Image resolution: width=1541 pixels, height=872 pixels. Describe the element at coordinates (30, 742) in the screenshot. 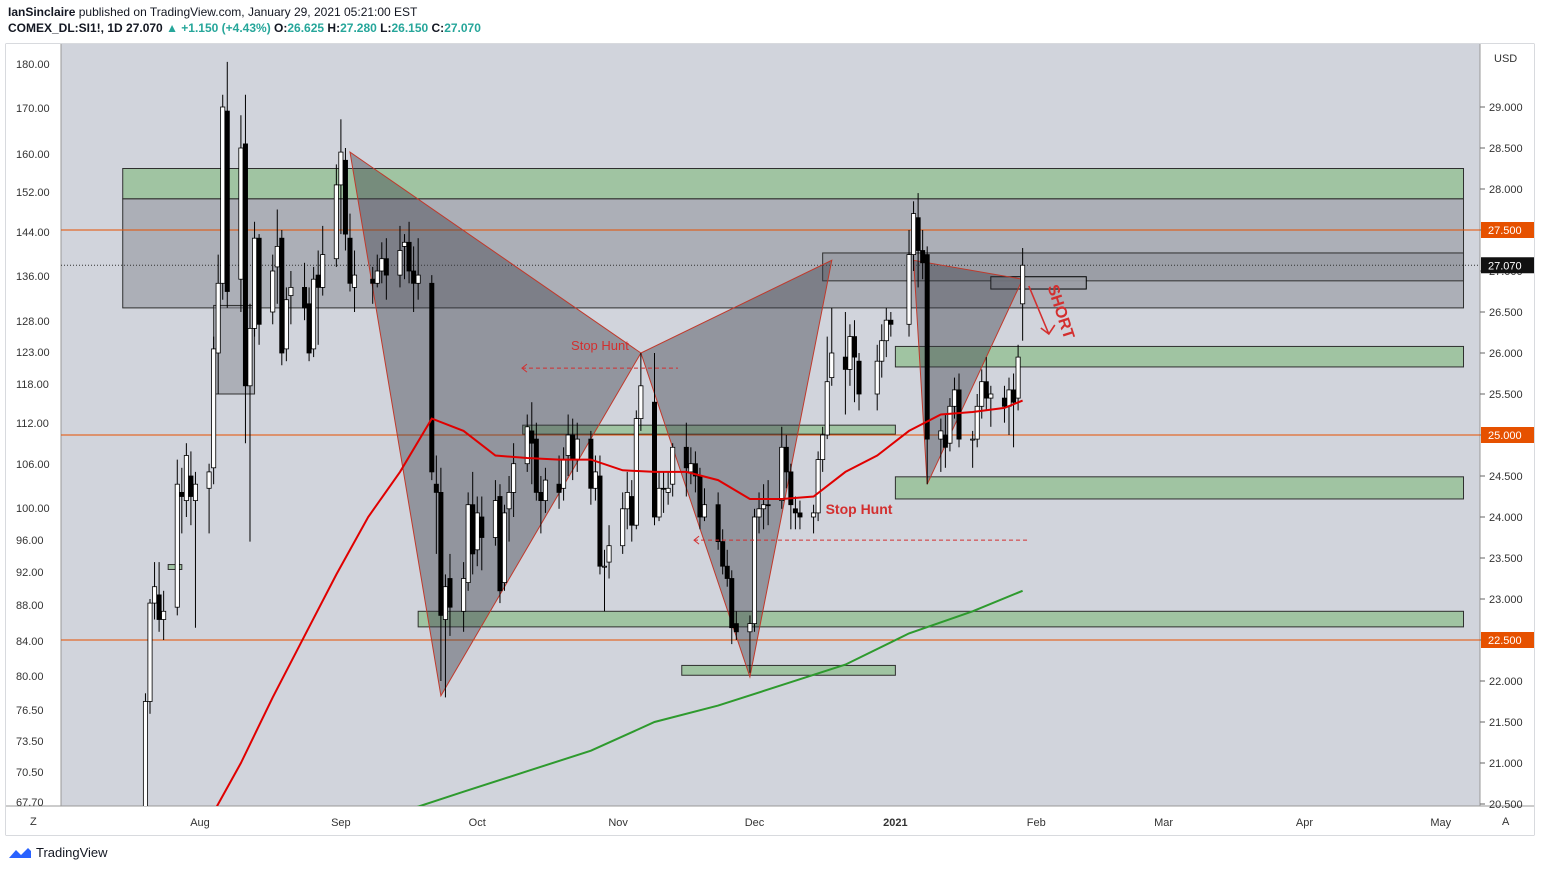

I see `left-tick-label: 73.50` at that location.